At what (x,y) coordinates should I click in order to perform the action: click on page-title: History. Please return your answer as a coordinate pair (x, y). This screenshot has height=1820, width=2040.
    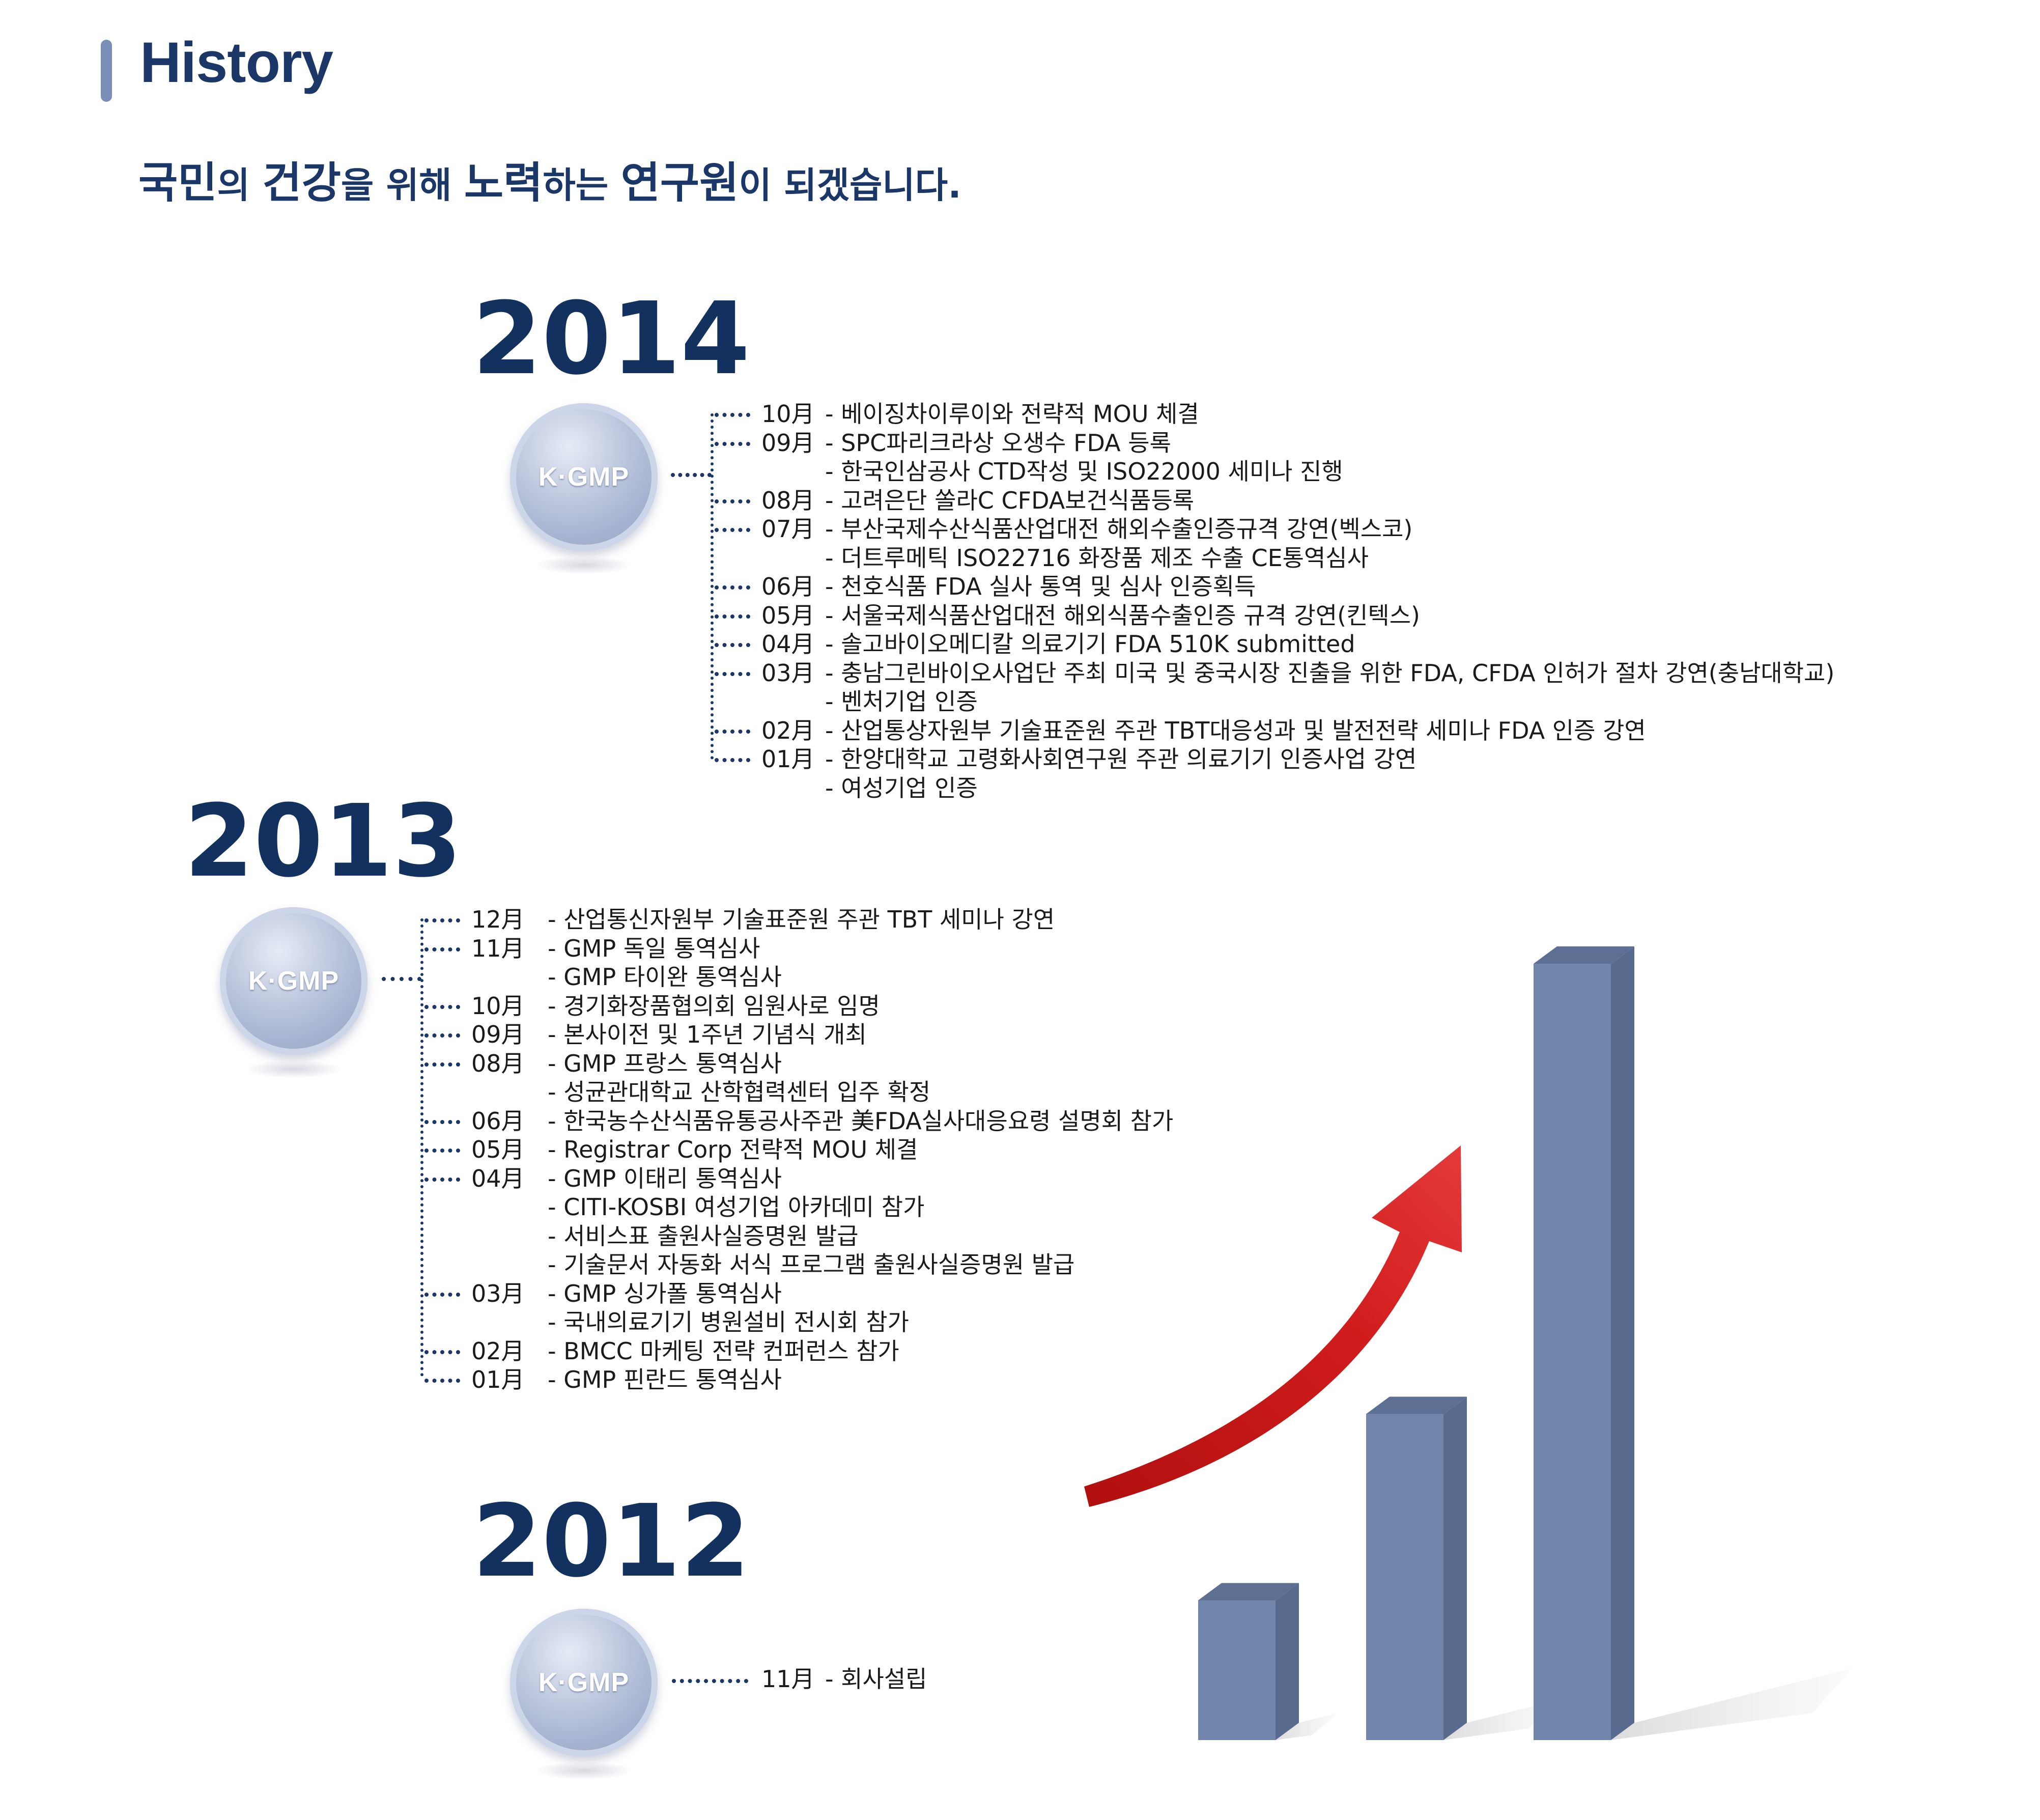
    Looking at the image, I should click on (236, 62).